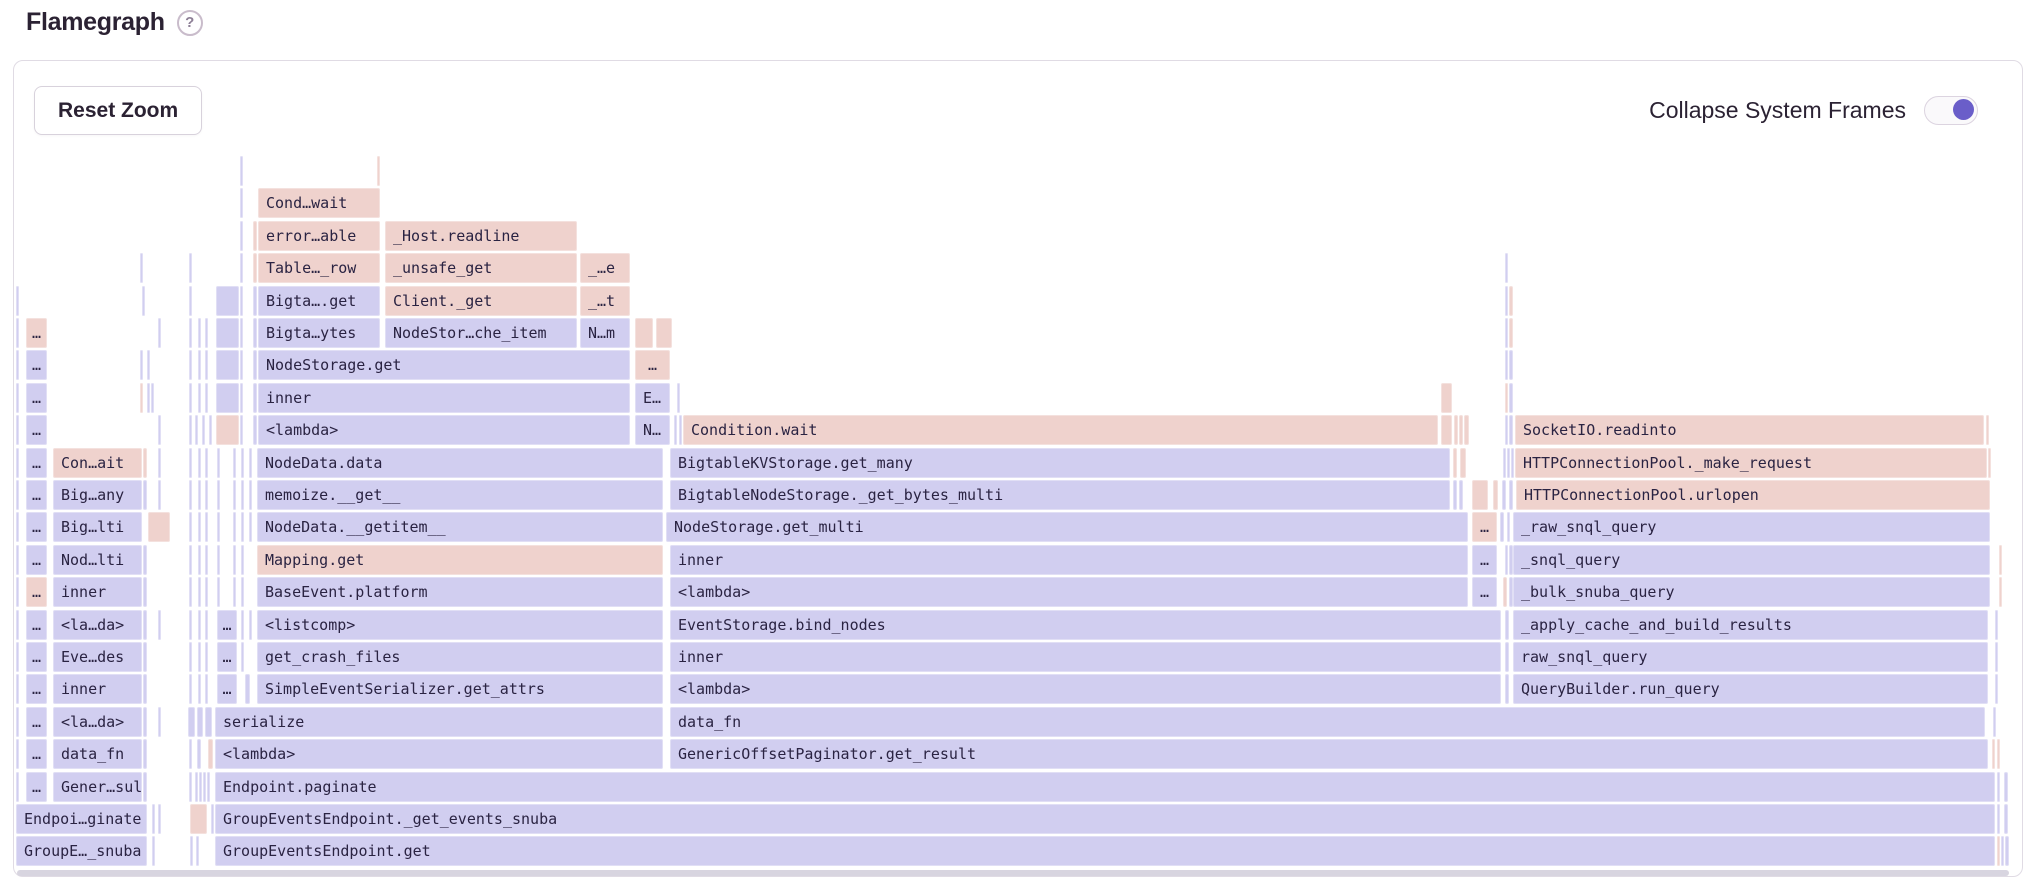 The image size is (2036, 888). What do you see at coordinates (1751, 527) in the screenshot?
I see `flame-frame: _raw_snql_query` at bounding box center [1751, 527].